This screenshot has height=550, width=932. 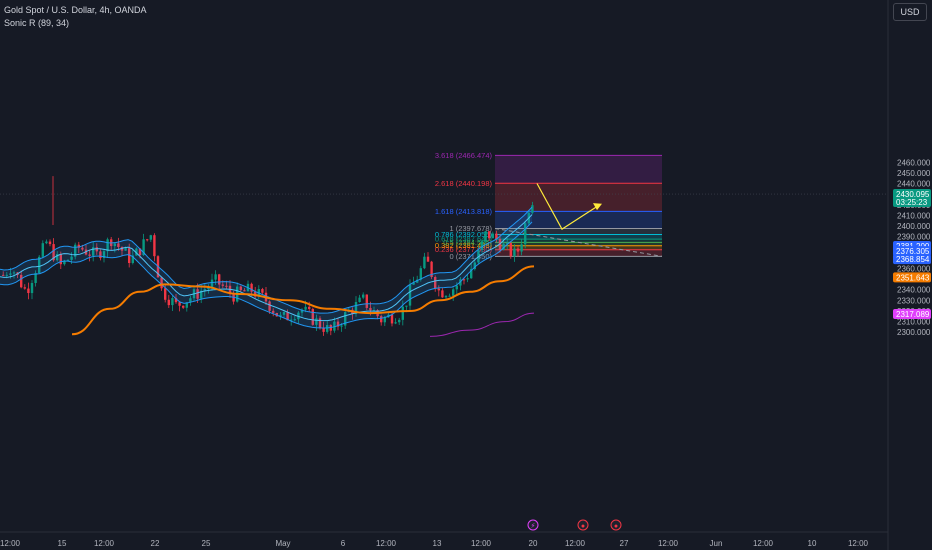 I want to click on price-badge-value: 2376.305, so click(x=913, y=251).